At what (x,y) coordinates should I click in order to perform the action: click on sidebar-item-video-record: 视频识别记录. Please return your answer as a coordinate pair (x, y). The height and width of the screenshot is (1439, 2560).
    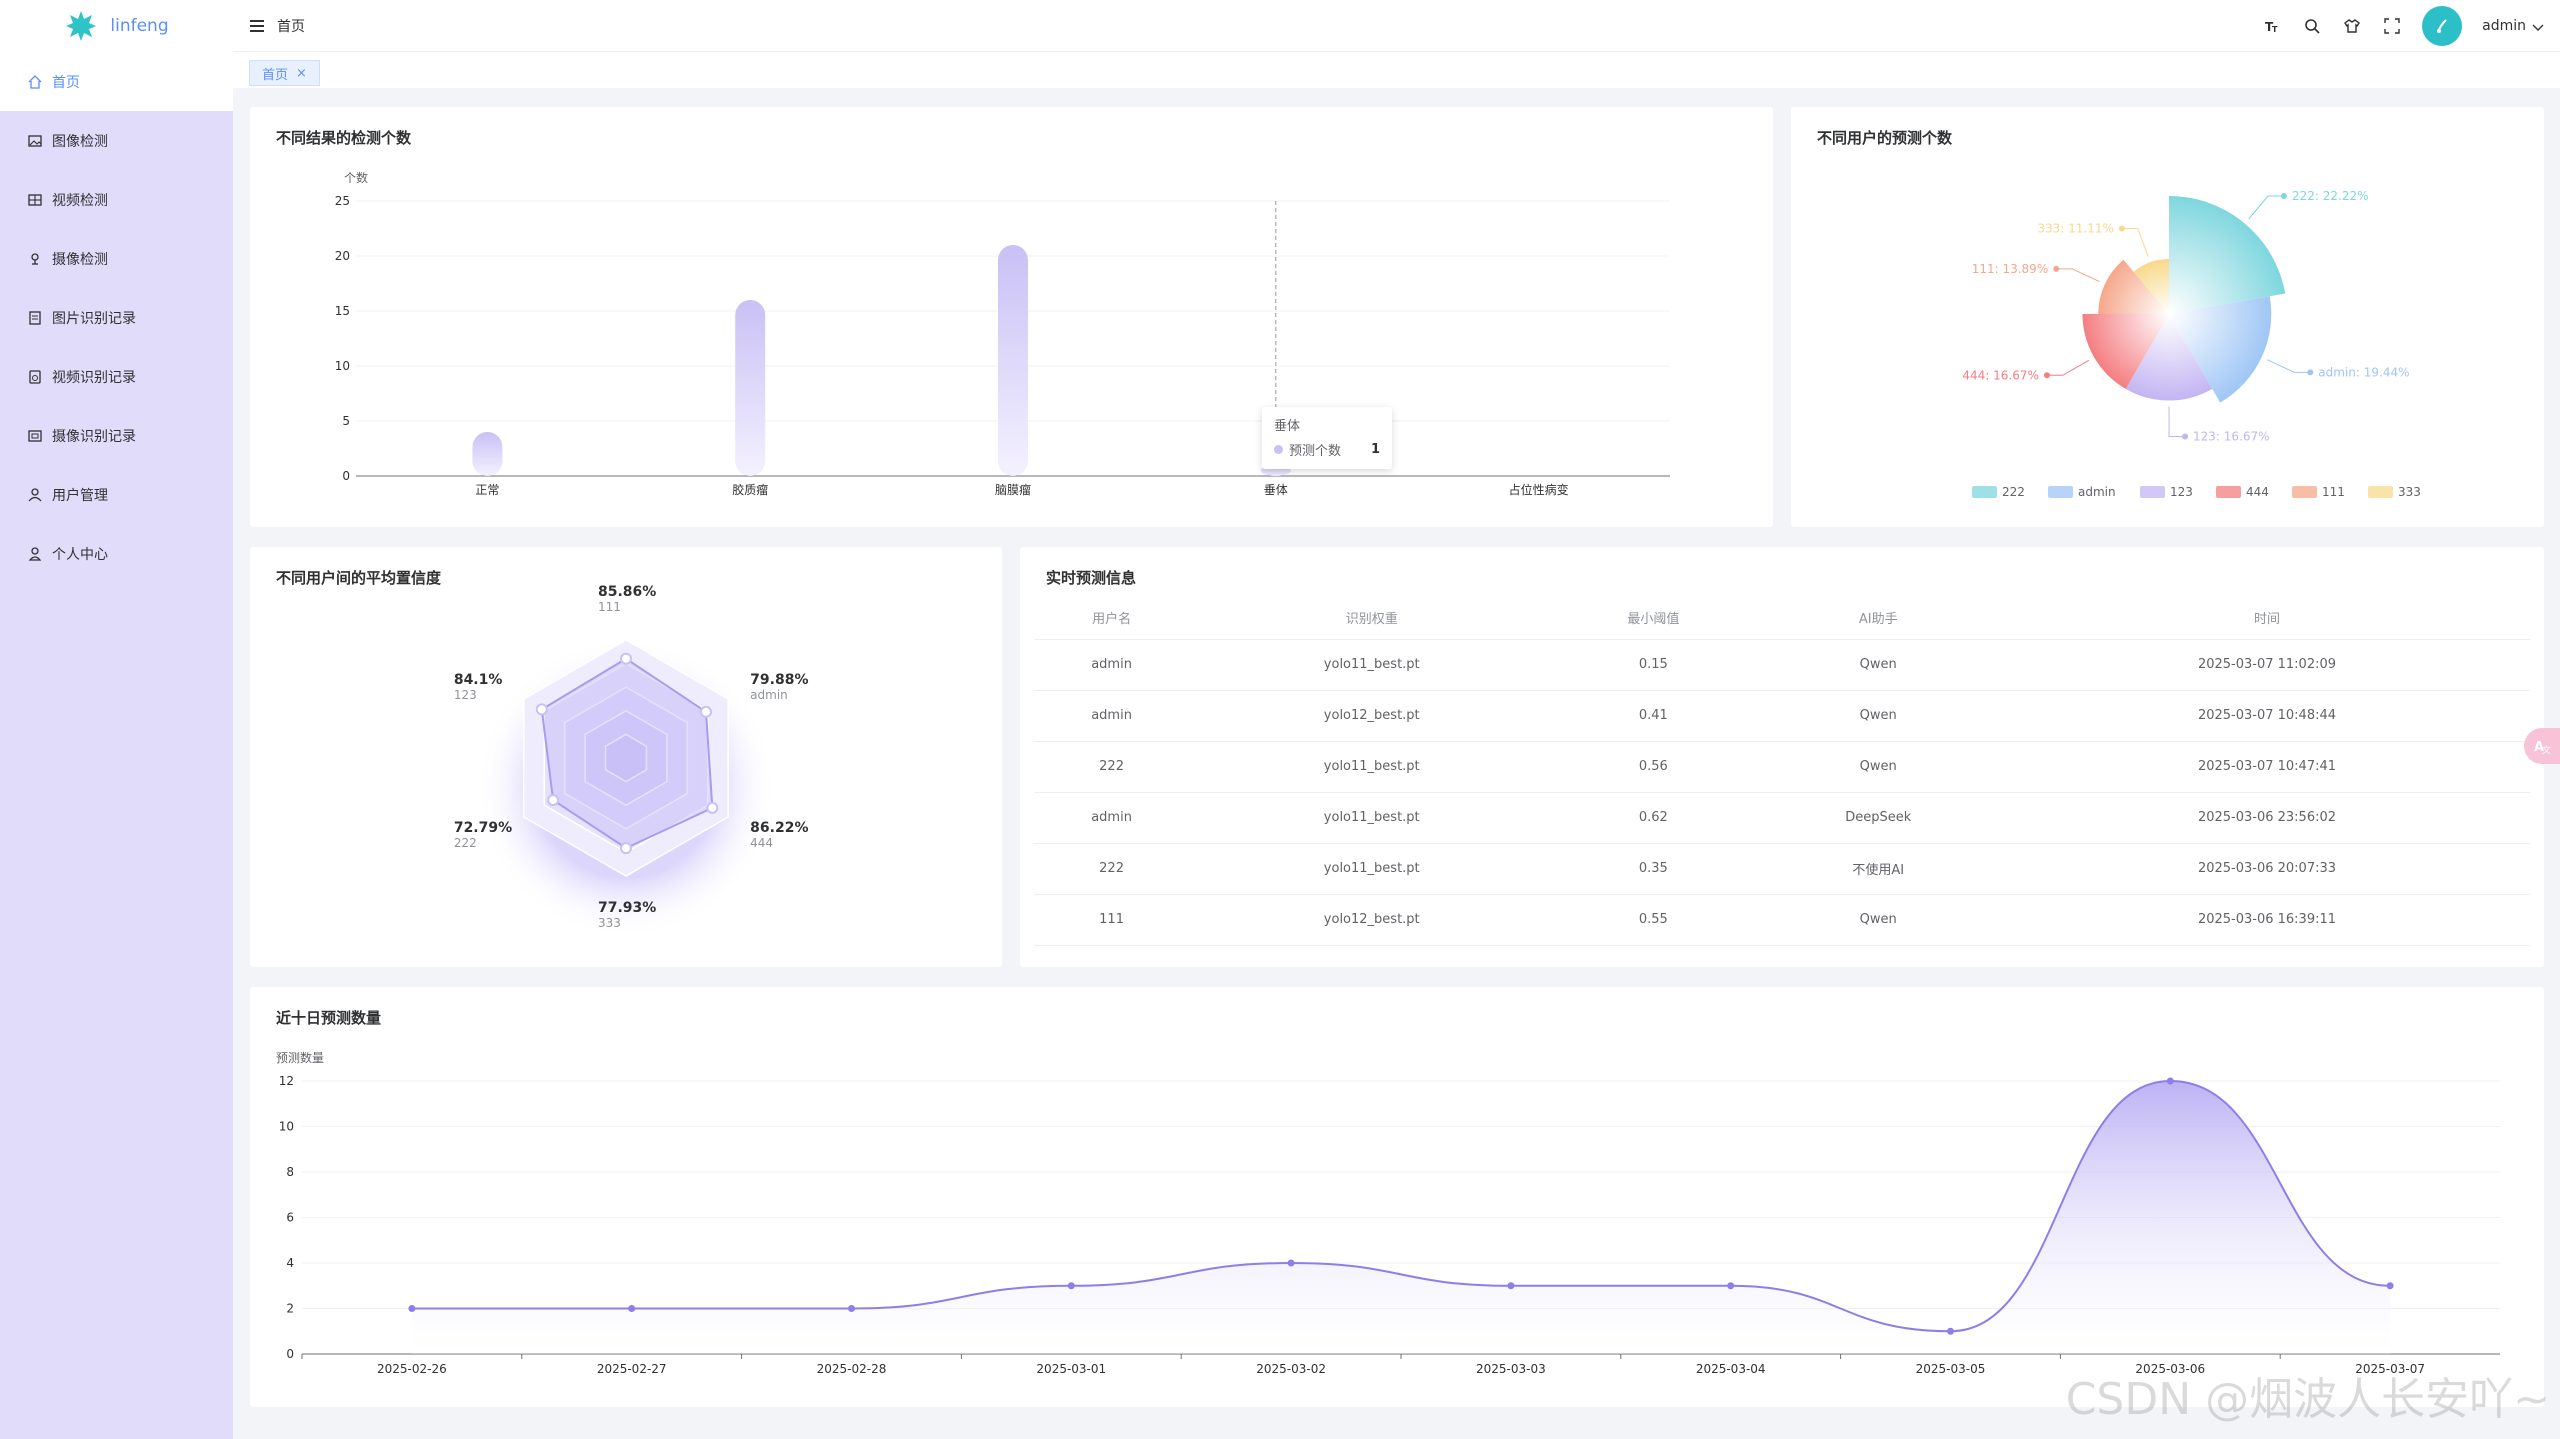
    Looking at the image, I should click on (116, 376).